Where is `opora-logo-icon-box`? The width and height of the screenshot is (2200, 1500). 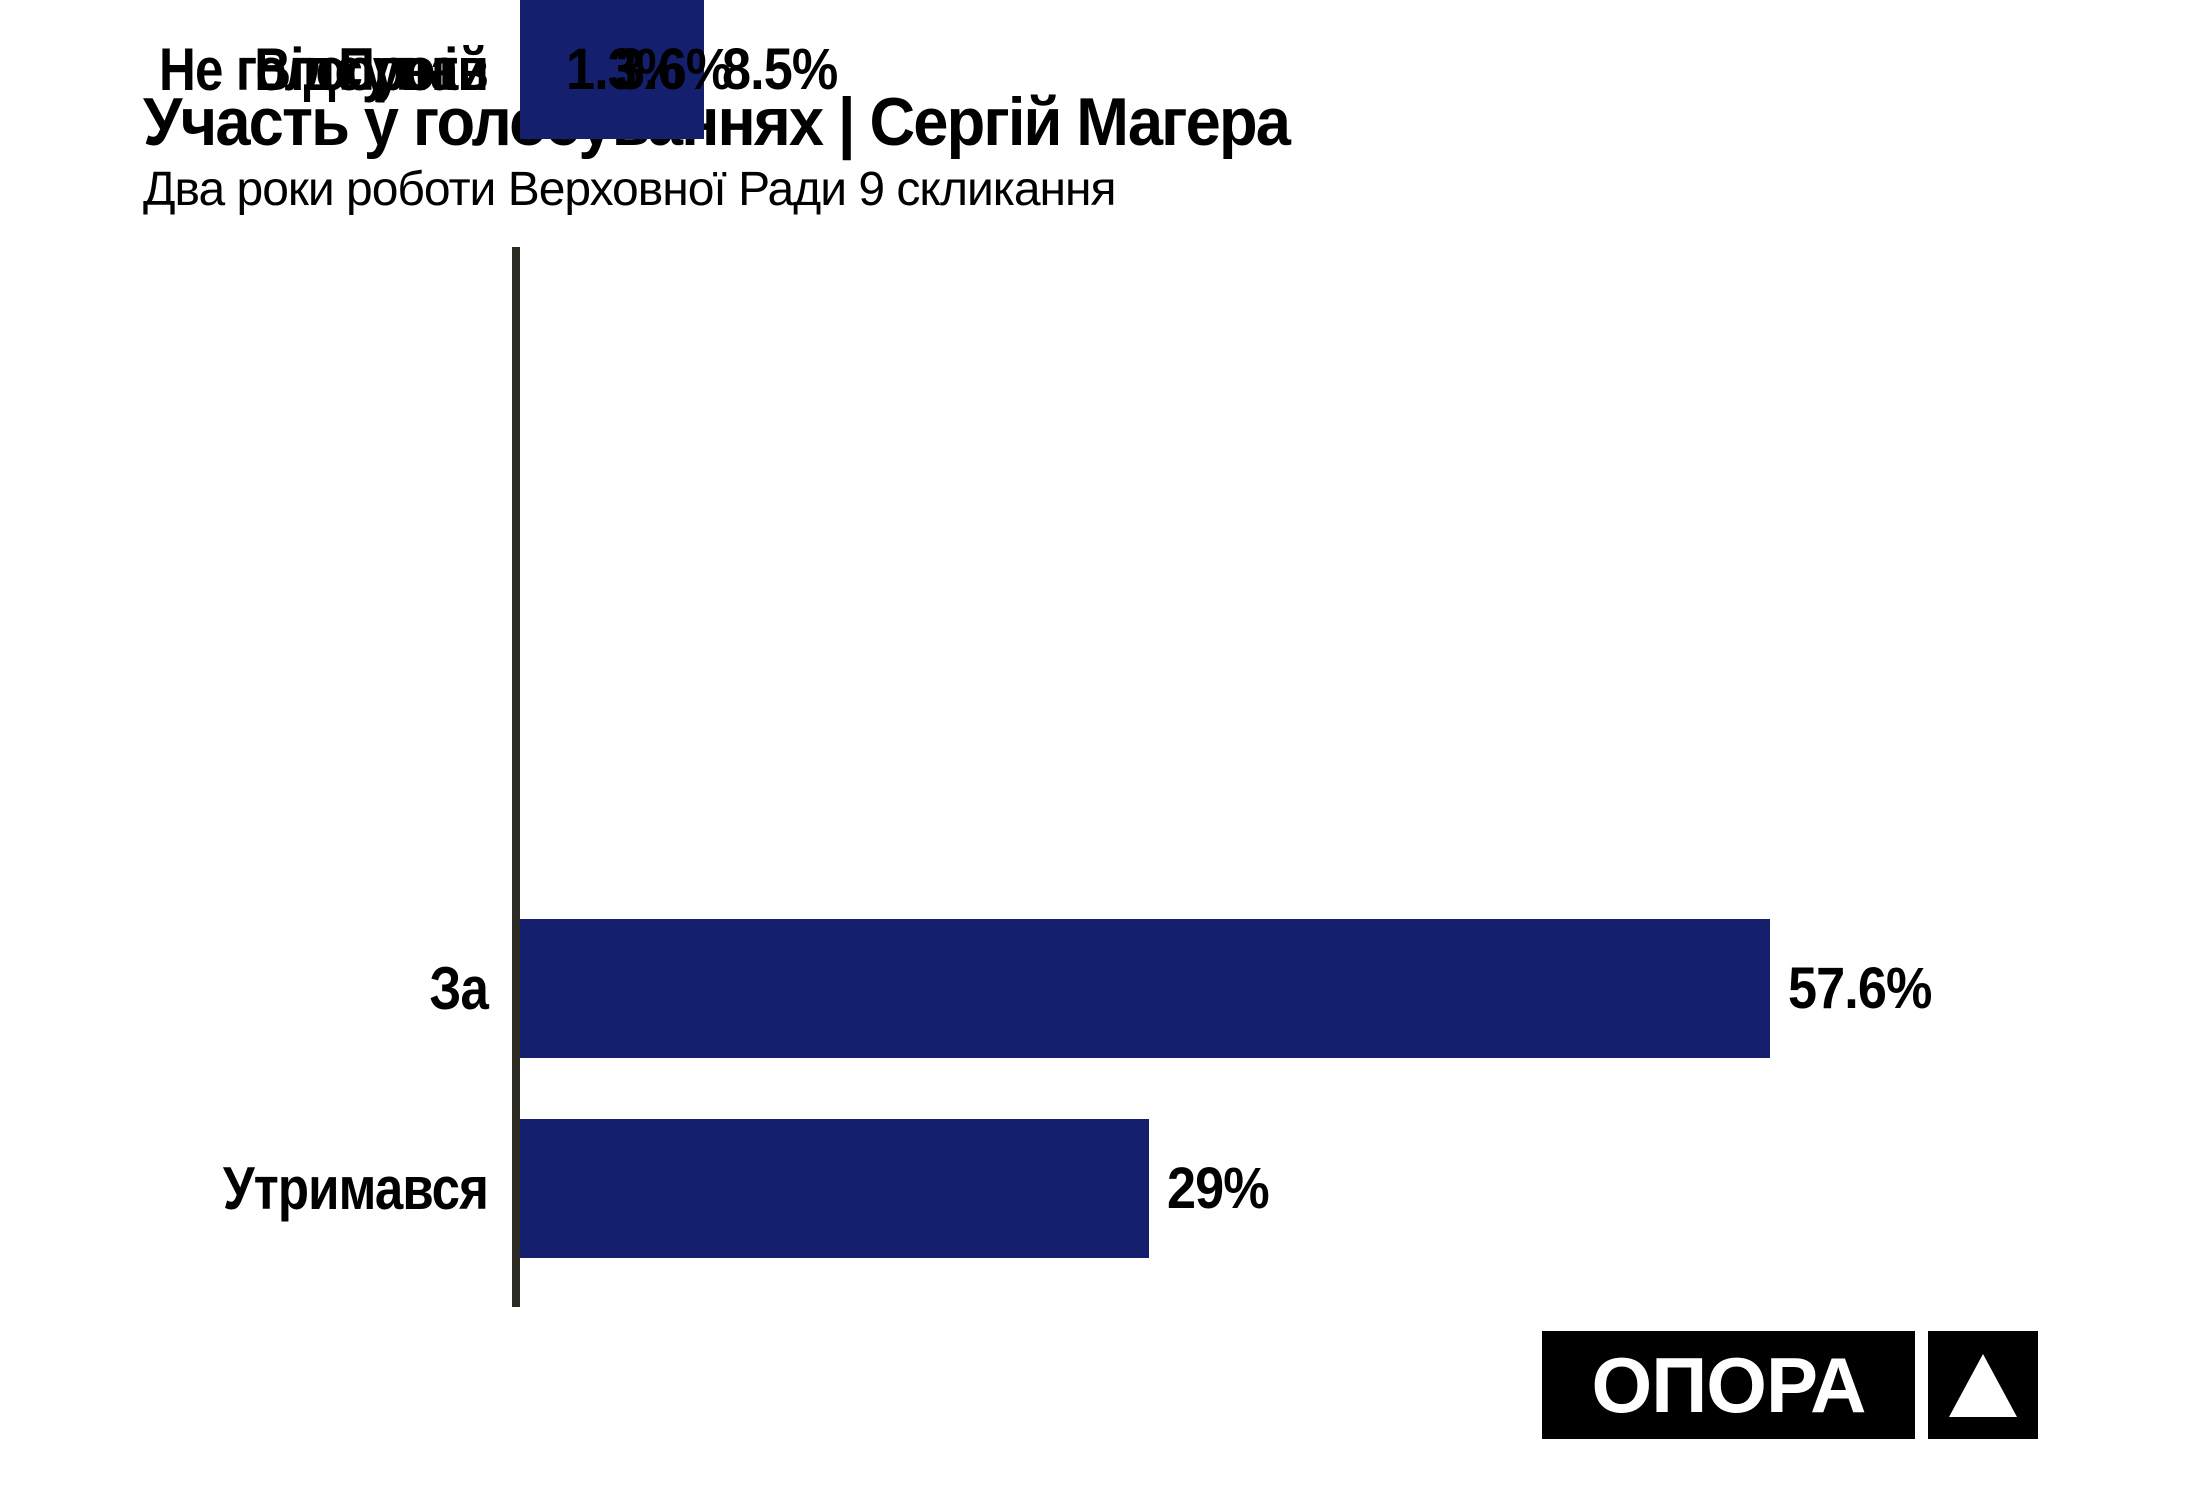
opora-logo-icon-box is located at coordinates (1983, 1385).